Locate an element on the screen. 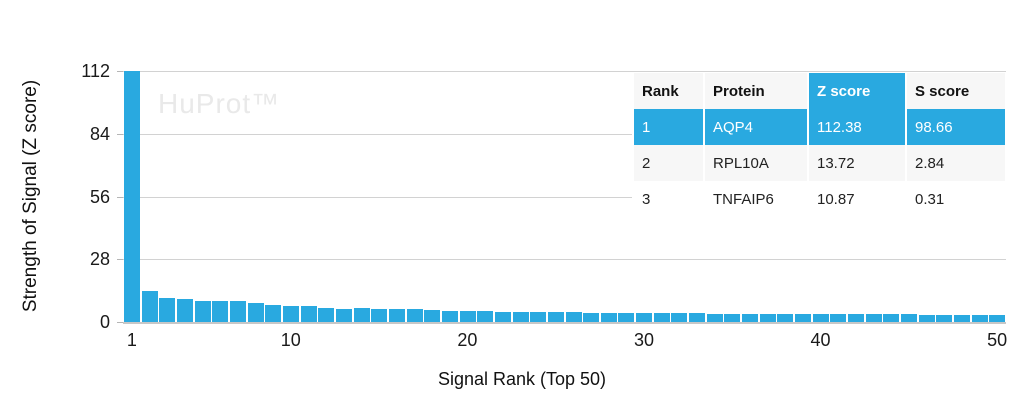 The width and height of the screenshot is (1024, 411). y-tick-label-56: 56 is located at coordinates (99, 196).